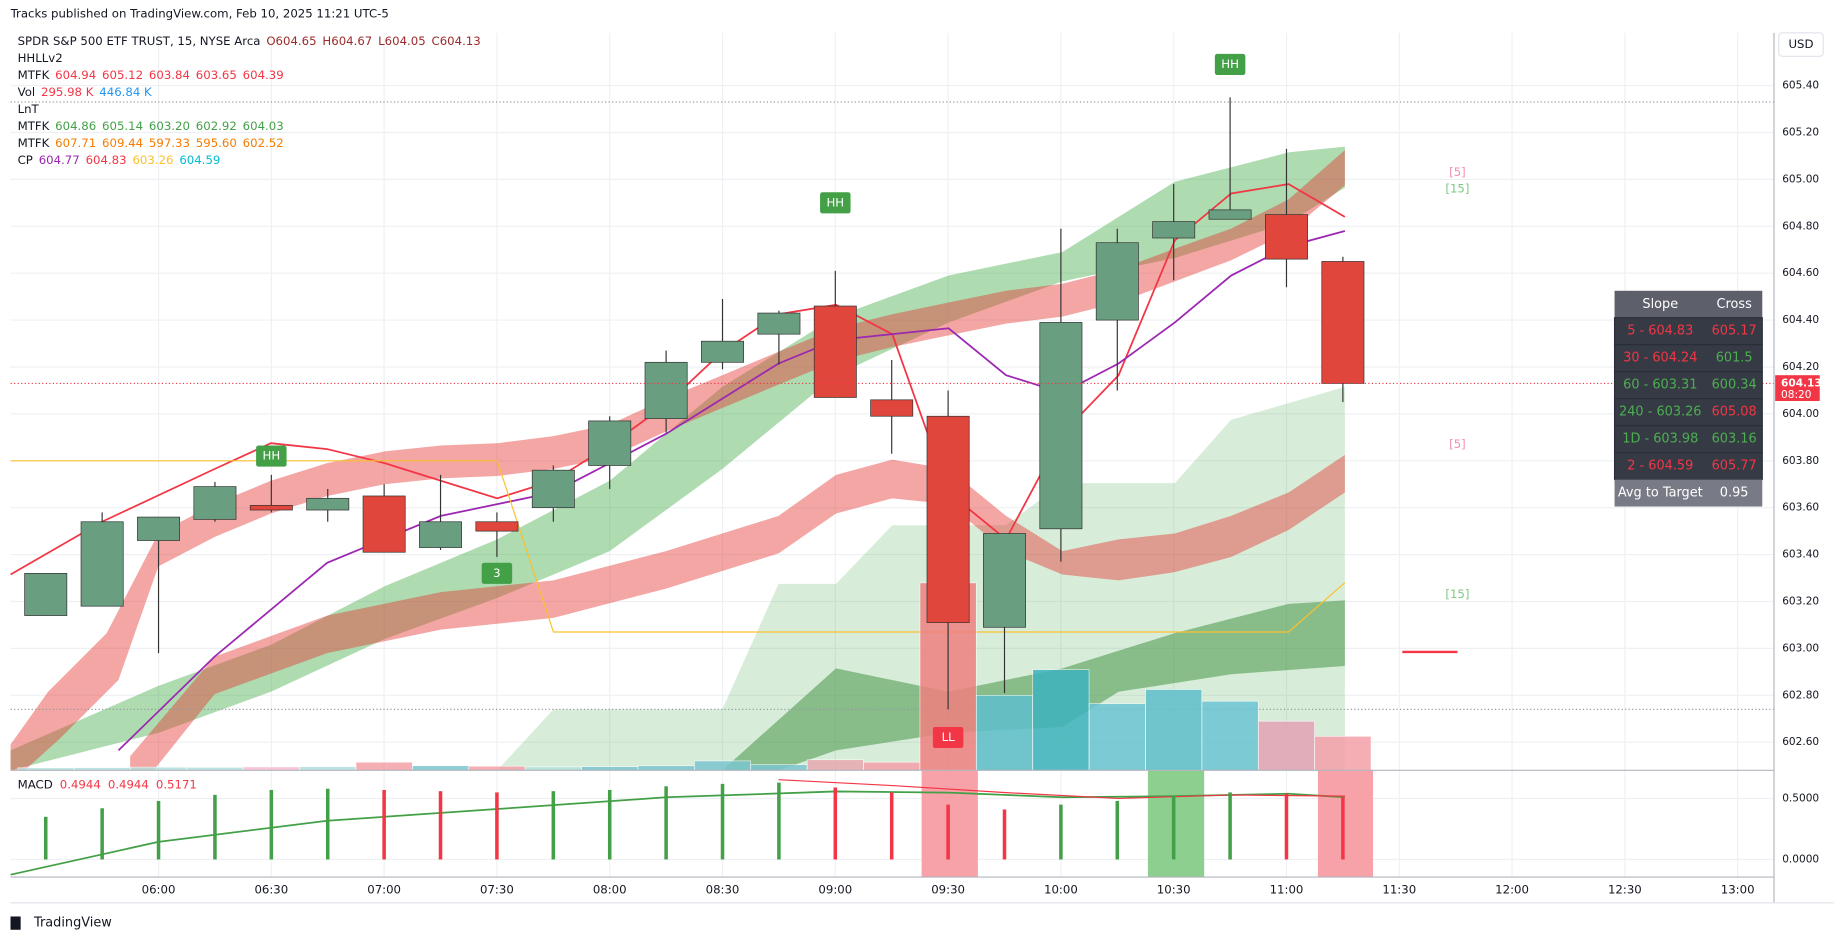  I want to click on macd-title: MACD, so click(35, 784).